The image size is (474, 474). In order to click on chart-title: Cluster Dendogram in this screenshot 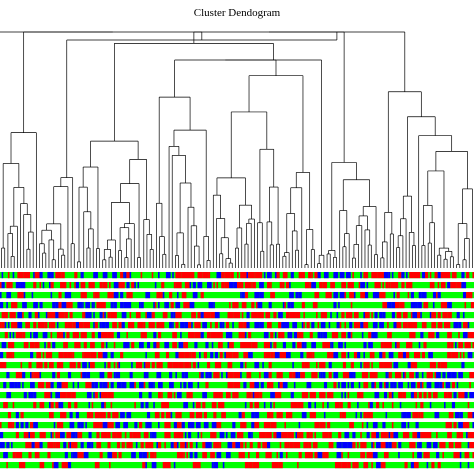, I will do `click(237, 13)`.